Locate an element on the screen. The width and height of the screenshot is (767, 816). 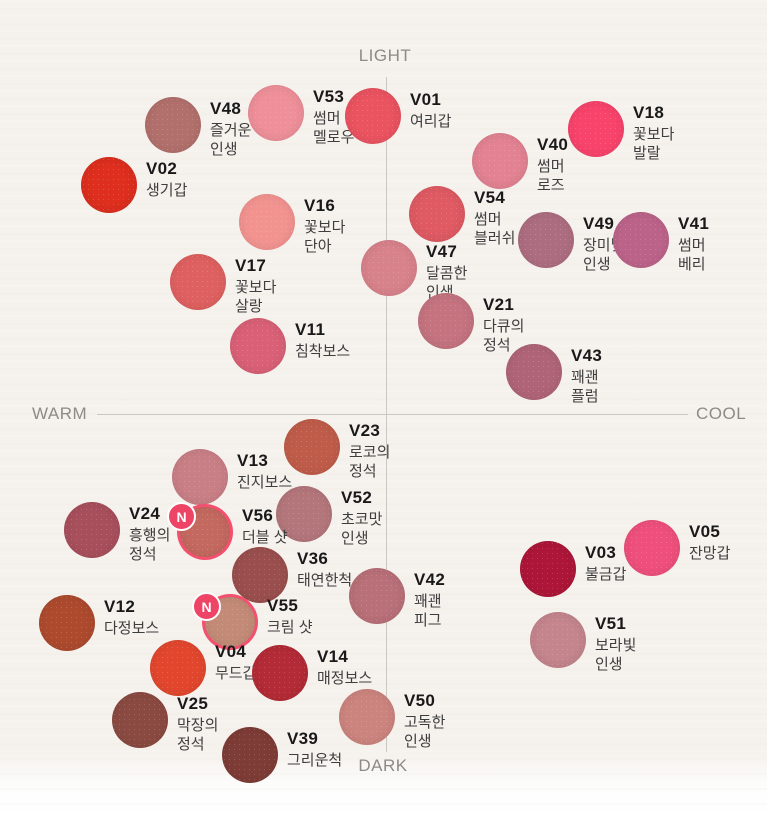
shade-name: 고독한 인생 is located at coordinates (425, 732).